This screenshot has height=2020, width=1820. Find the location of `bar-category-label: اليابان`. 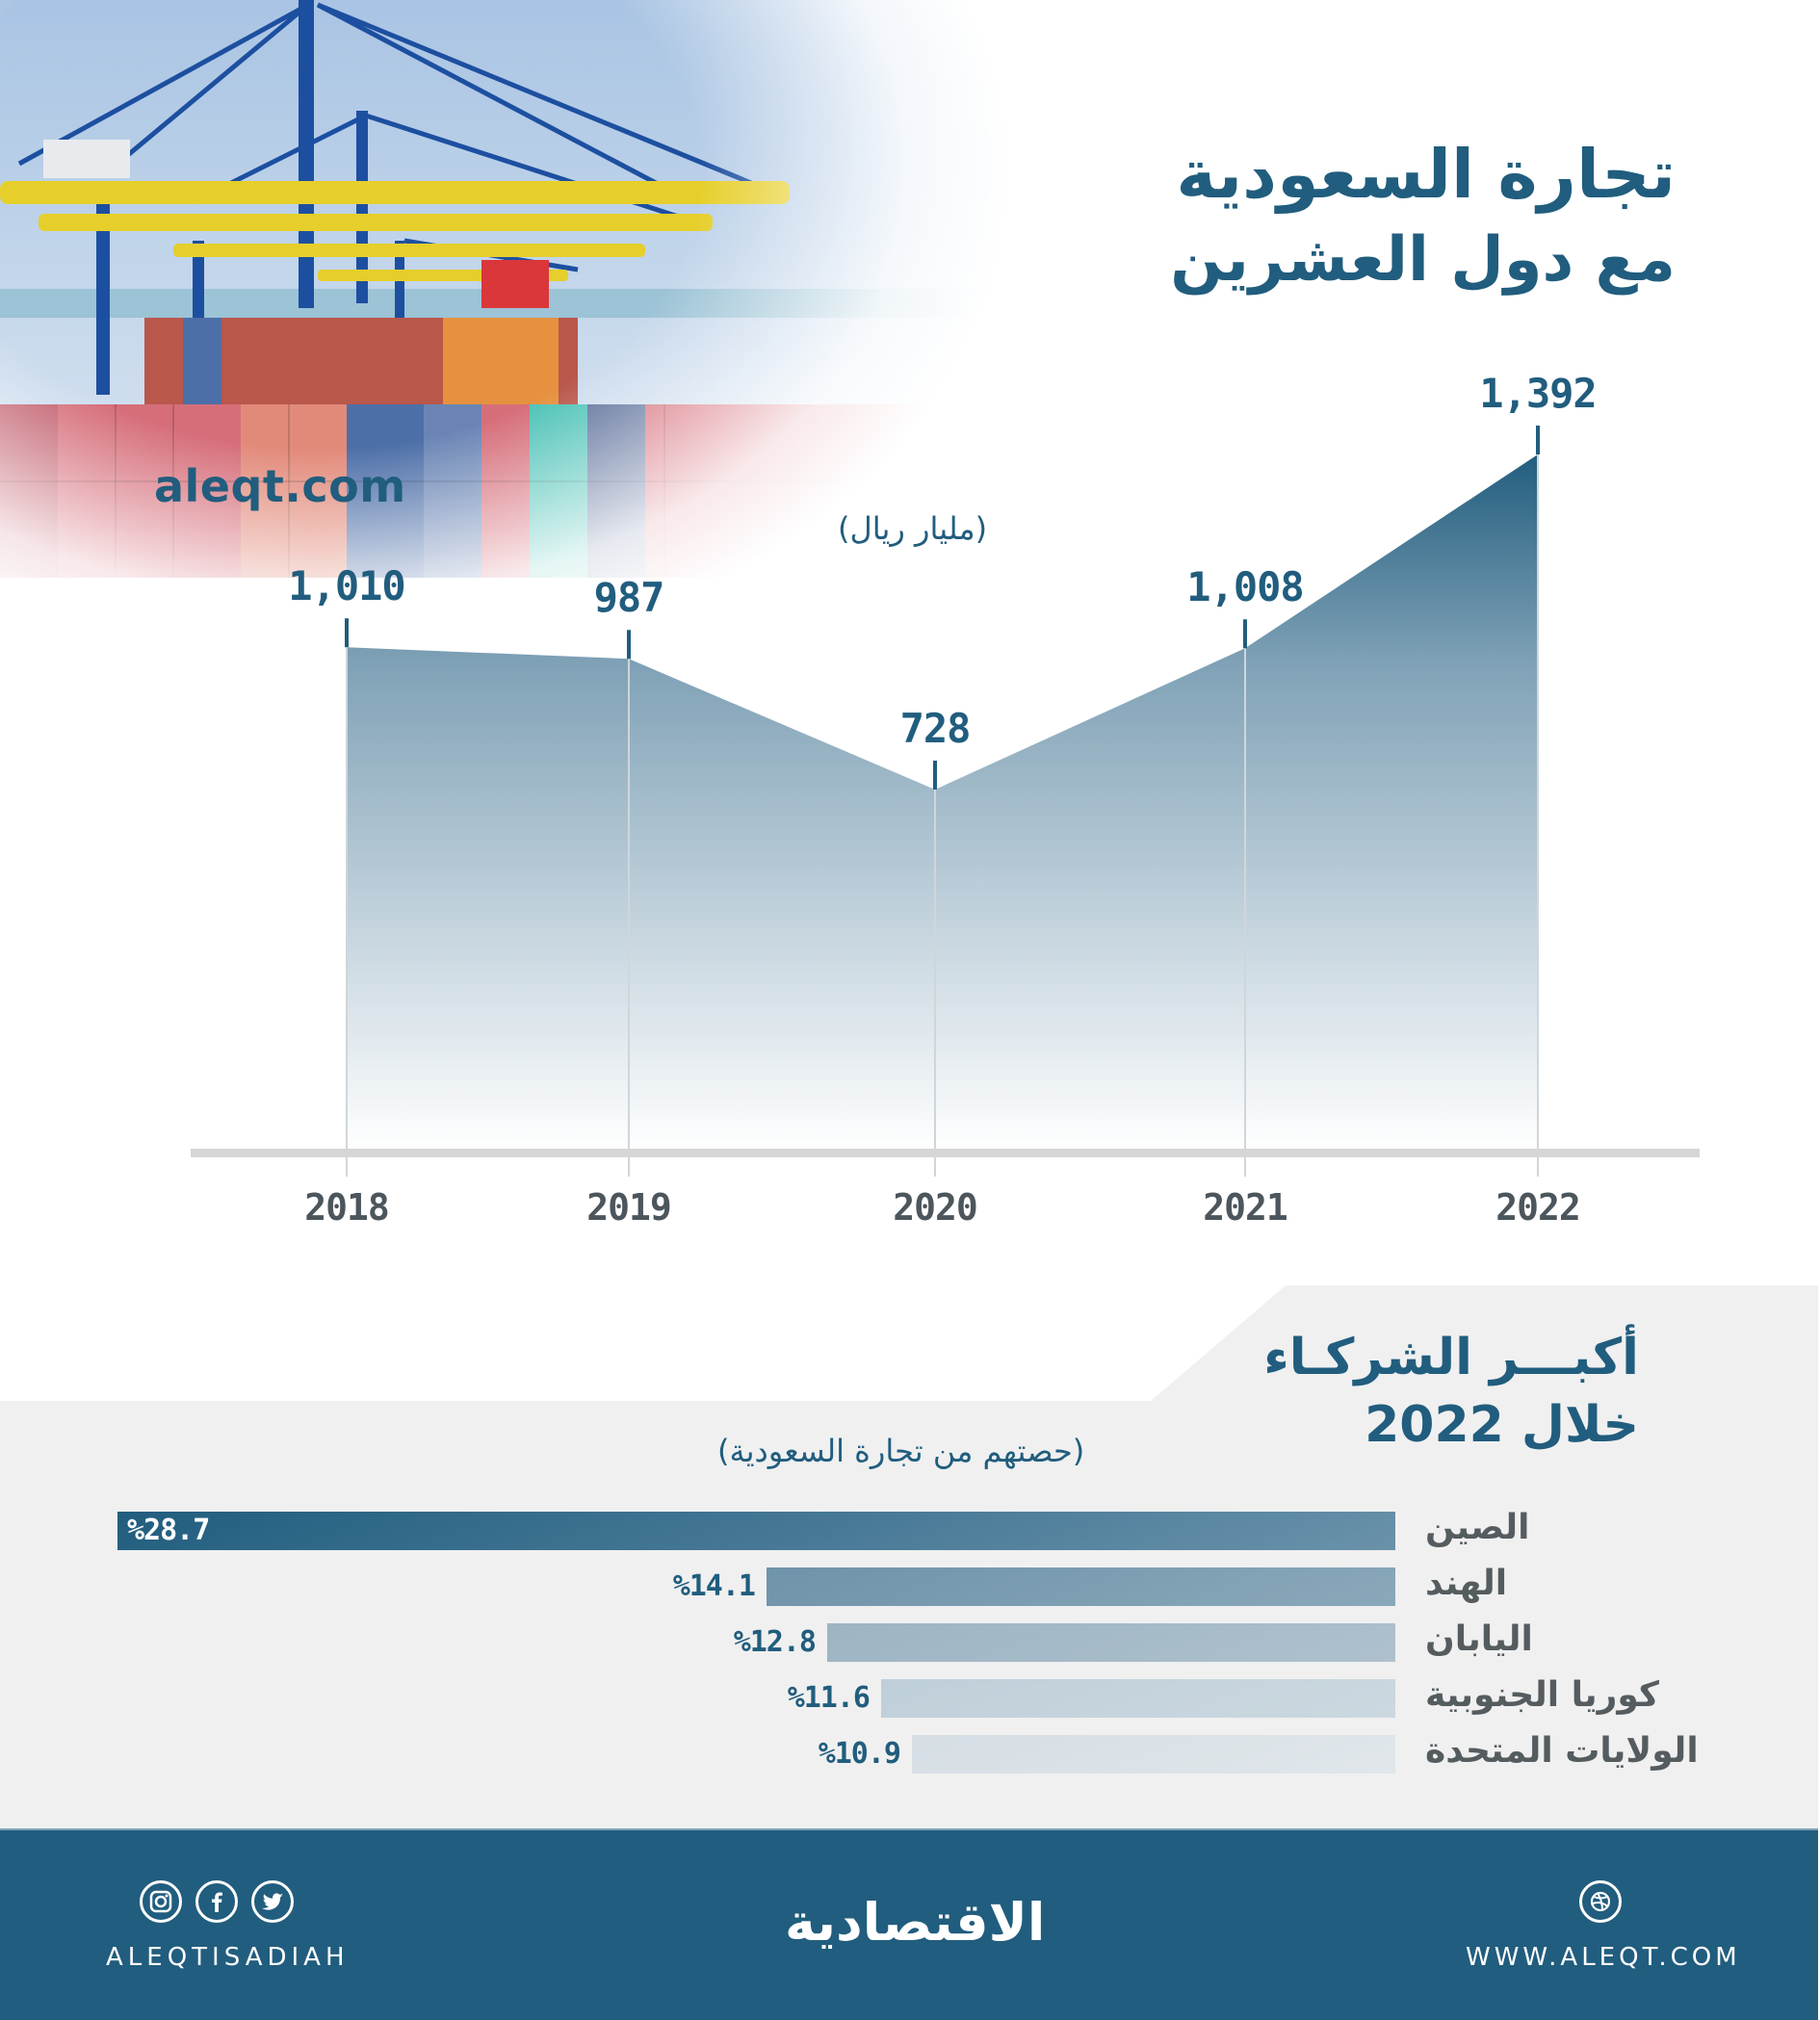

bar-category-label: اليابان is located at coordinates (1479, 1639).